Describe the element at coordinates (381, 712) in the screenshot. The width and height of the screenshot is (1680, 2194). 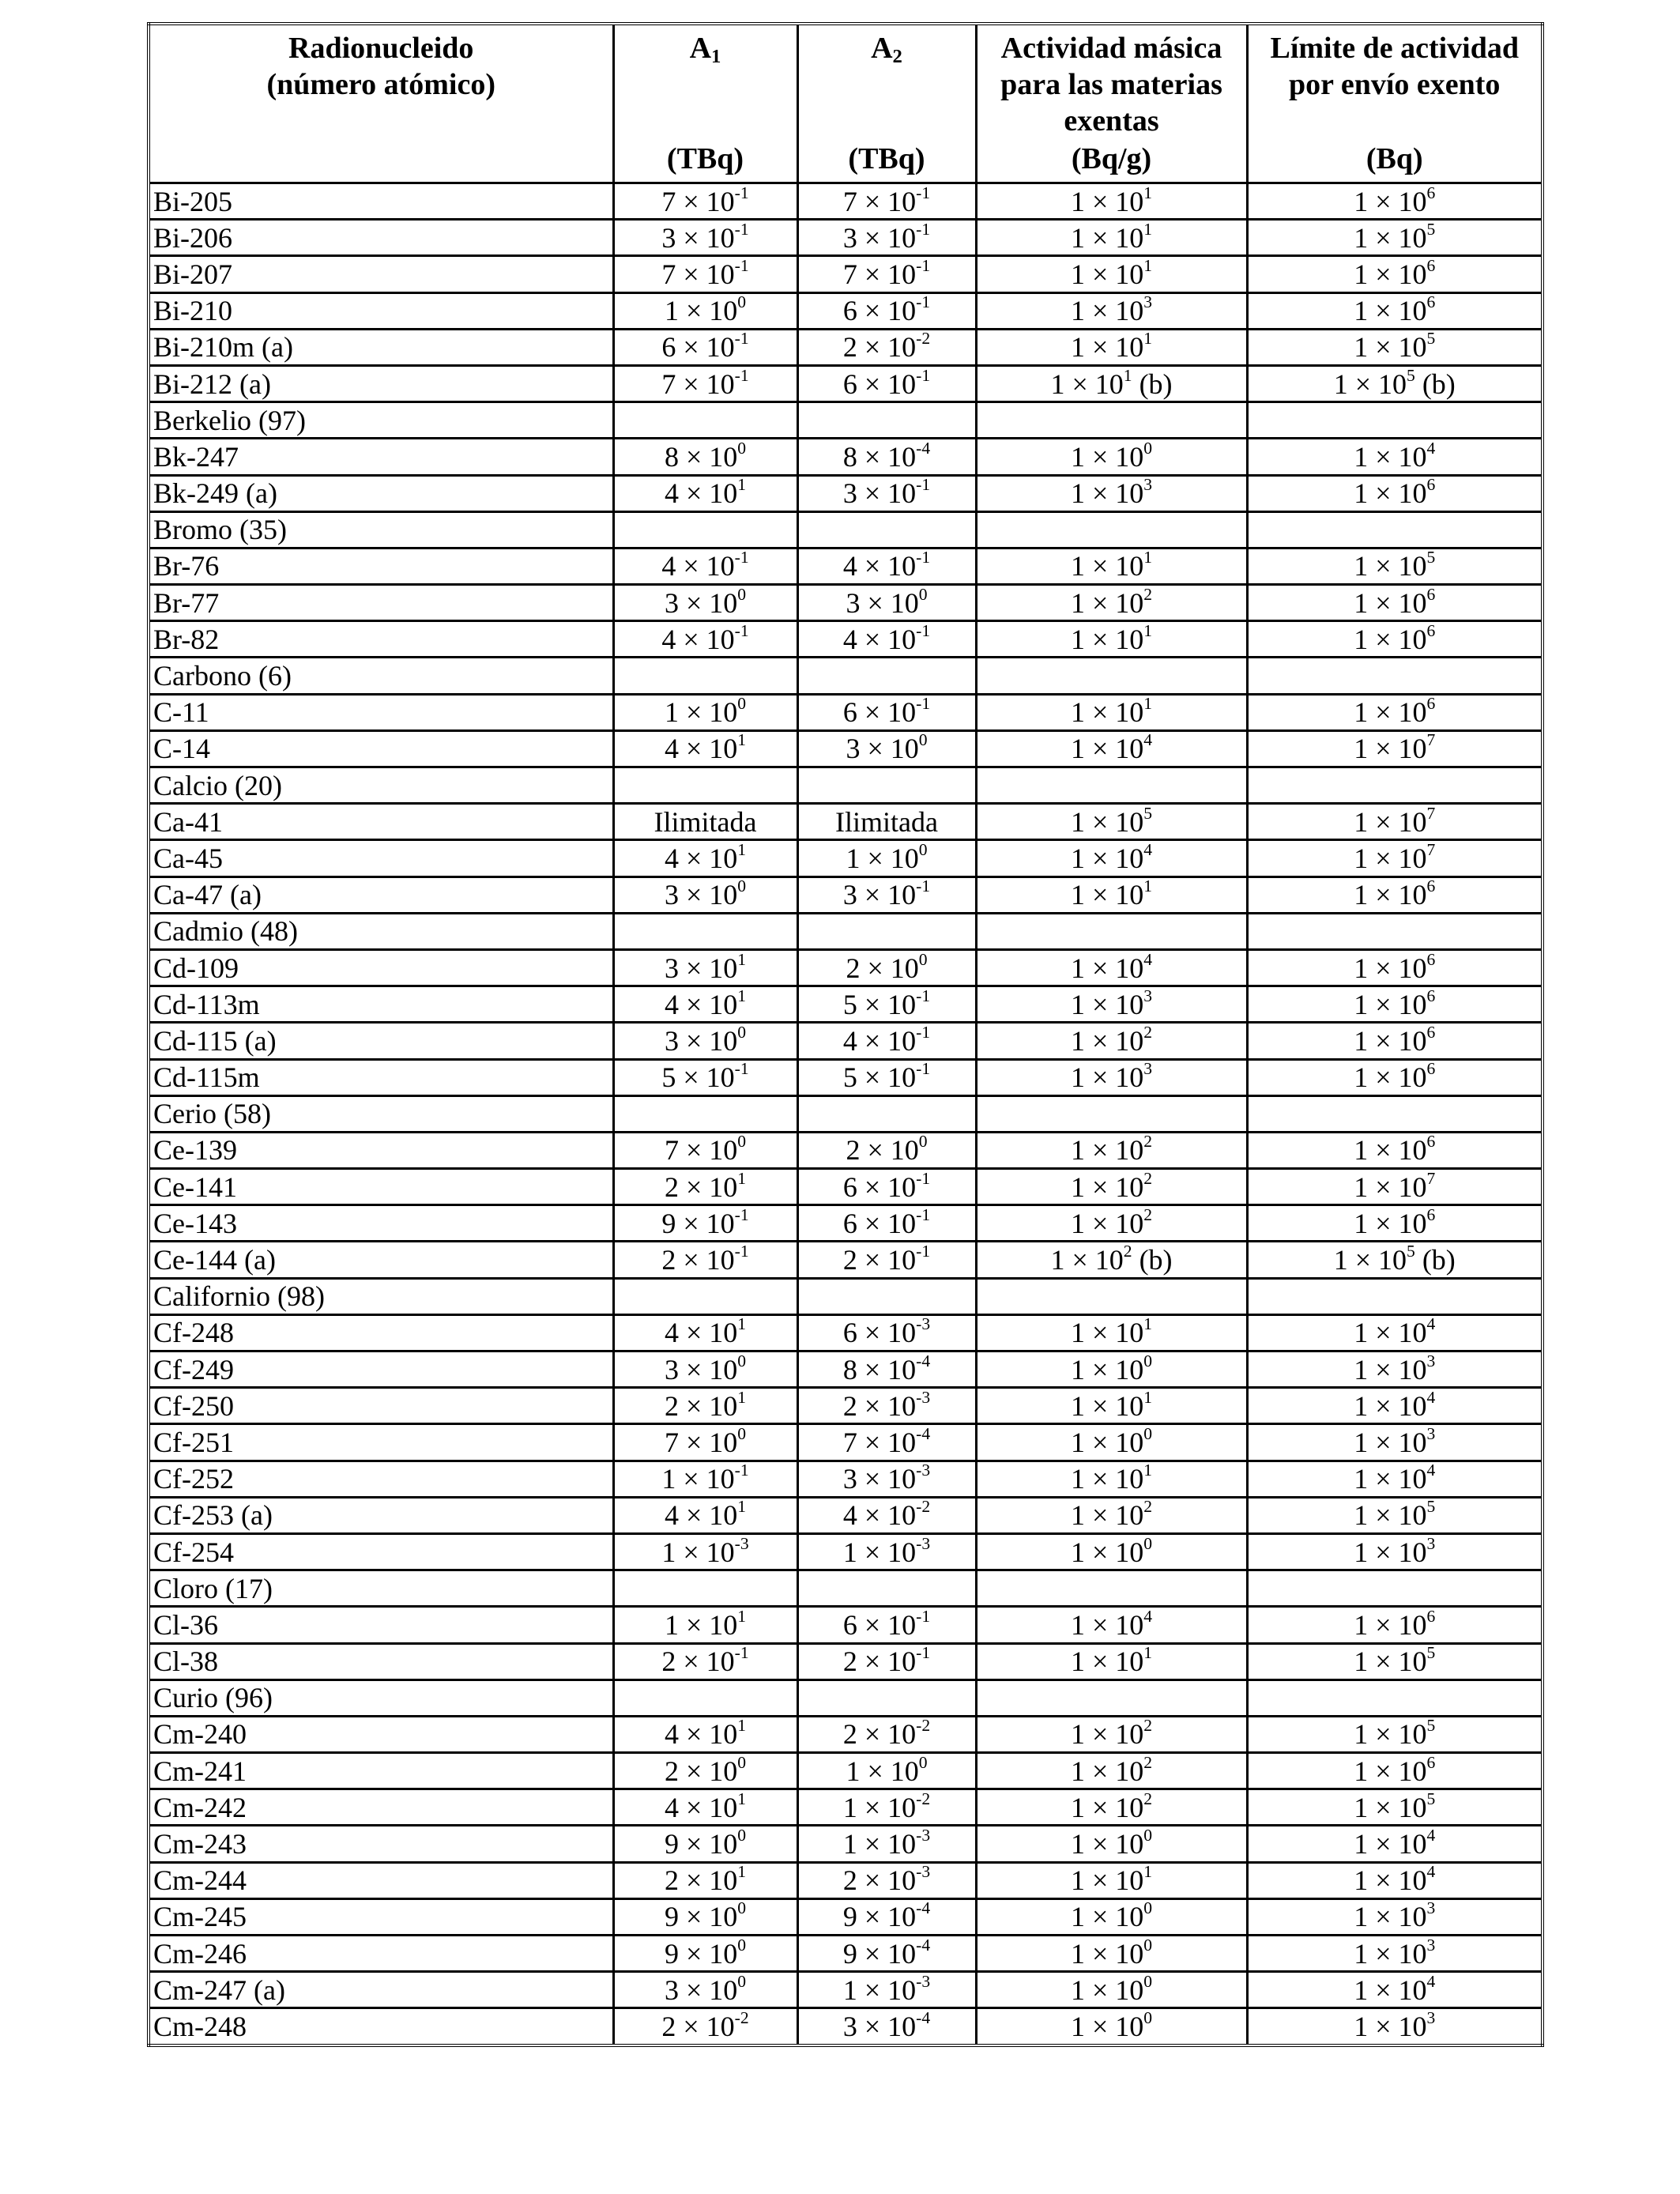
I see `radionuclide-cell: C-11` at that location.